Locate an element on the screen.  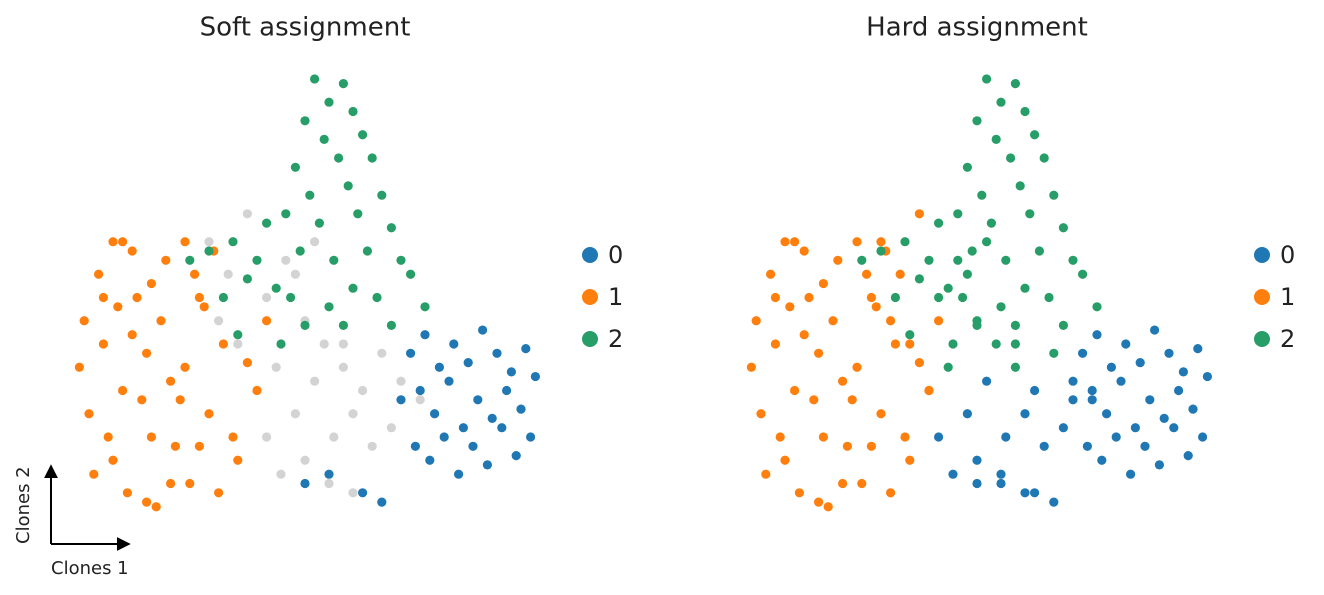
legend-label: 0 is located at coordinates (1287, 255).